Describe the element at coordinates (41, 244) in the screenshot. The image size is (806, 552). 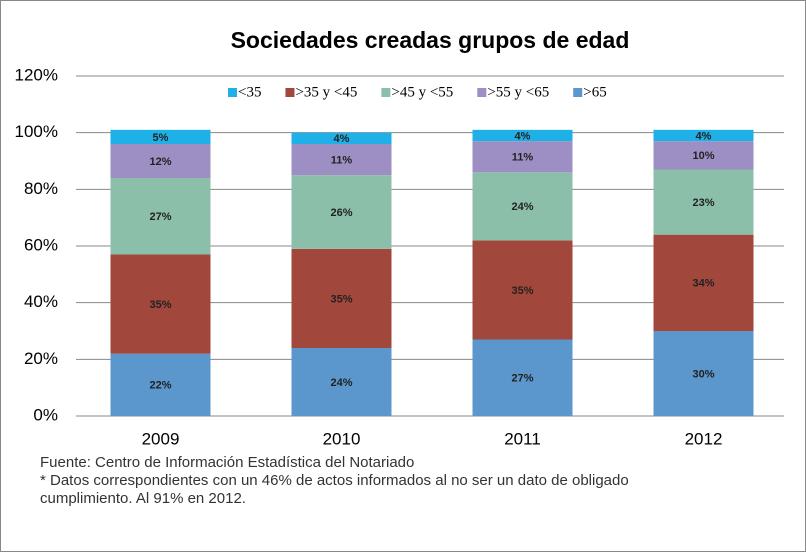
I see `y-tick-label: 60%` at that location.